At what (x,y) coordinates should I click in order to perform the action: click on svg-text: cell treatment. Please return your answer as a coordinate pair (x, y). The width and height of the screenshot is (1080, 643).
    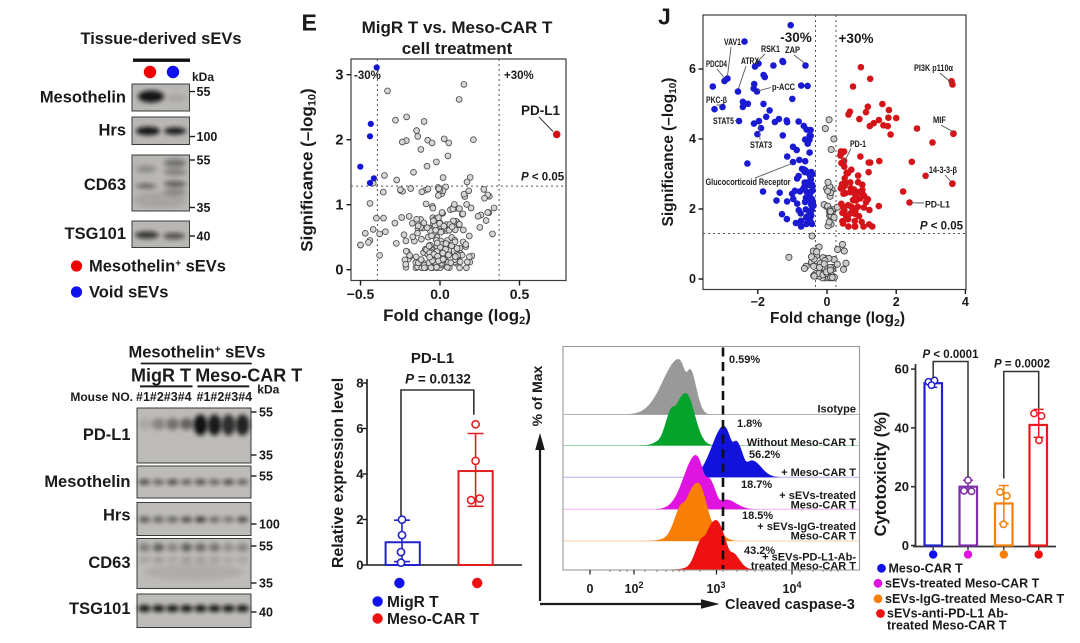
    Looking at the image, I should click on (457, 48).